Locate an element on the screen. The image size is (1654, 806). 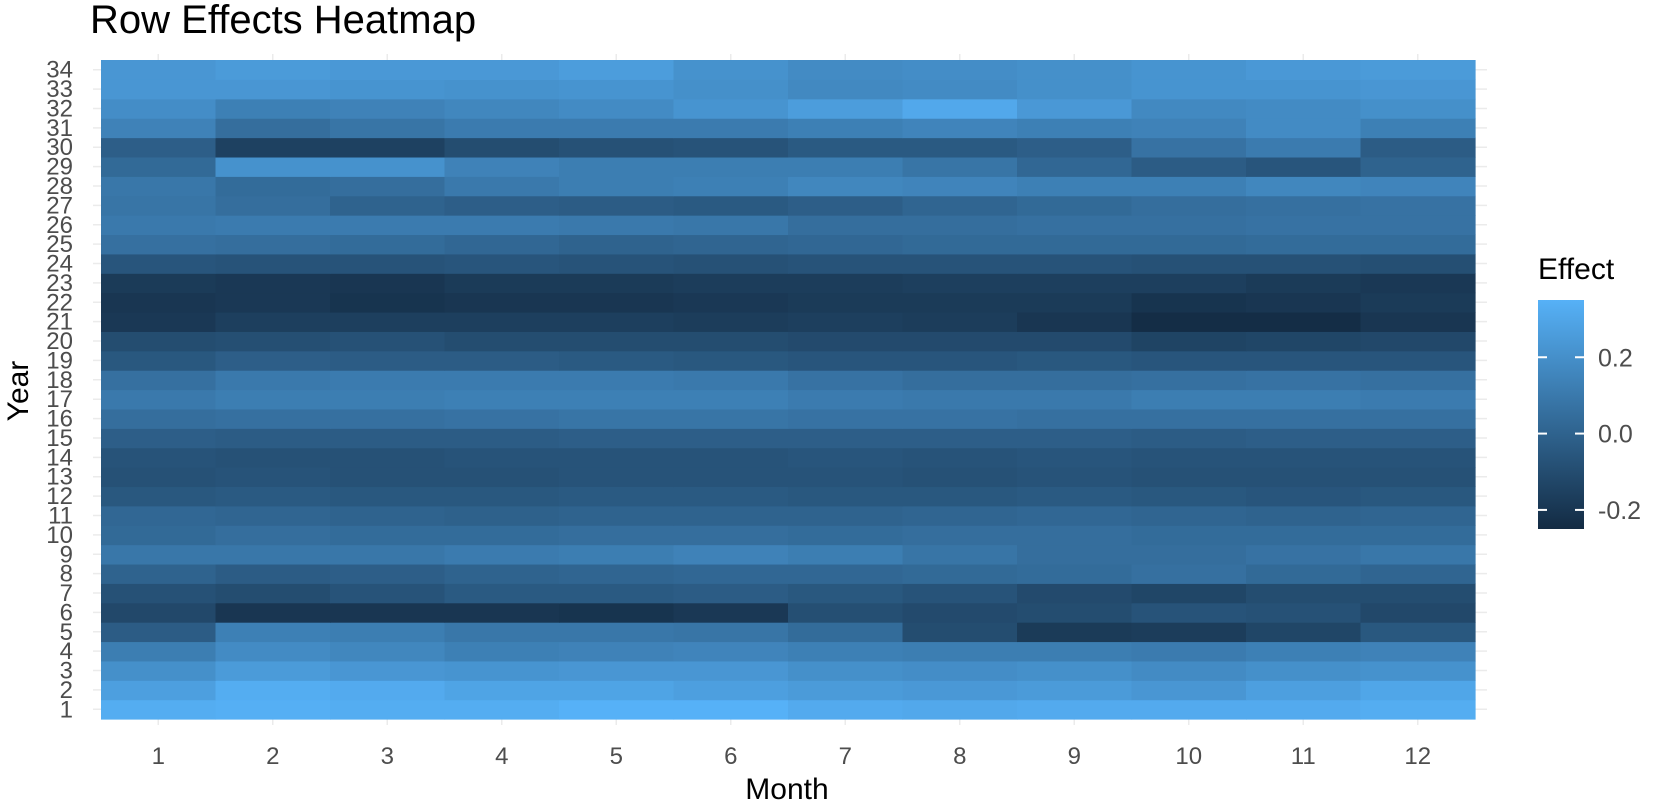
x-tick-label: 7 is located at coordinates (845, 756).